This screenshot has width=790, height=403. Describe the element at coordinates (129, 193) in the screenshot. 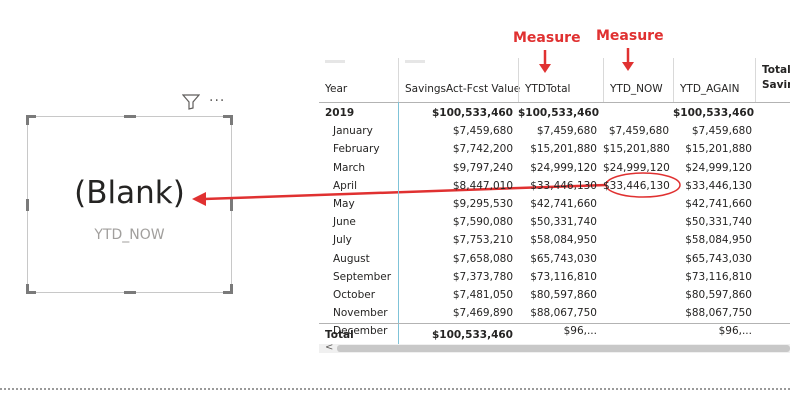

I see `card-value: (Blank)` at that location.